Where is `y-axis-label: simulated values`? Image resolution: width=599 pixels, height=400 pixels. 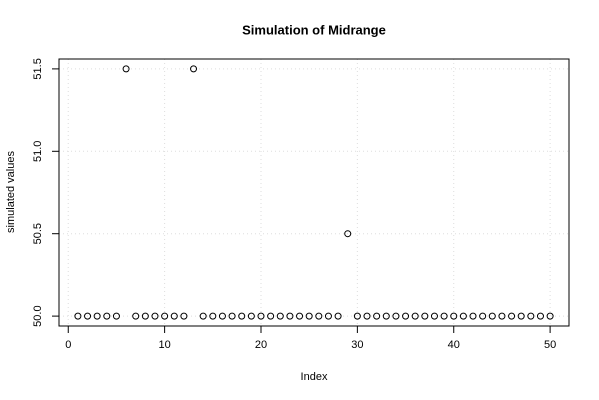
y-axis-label: simulated values is located at coordinates (11, 192).